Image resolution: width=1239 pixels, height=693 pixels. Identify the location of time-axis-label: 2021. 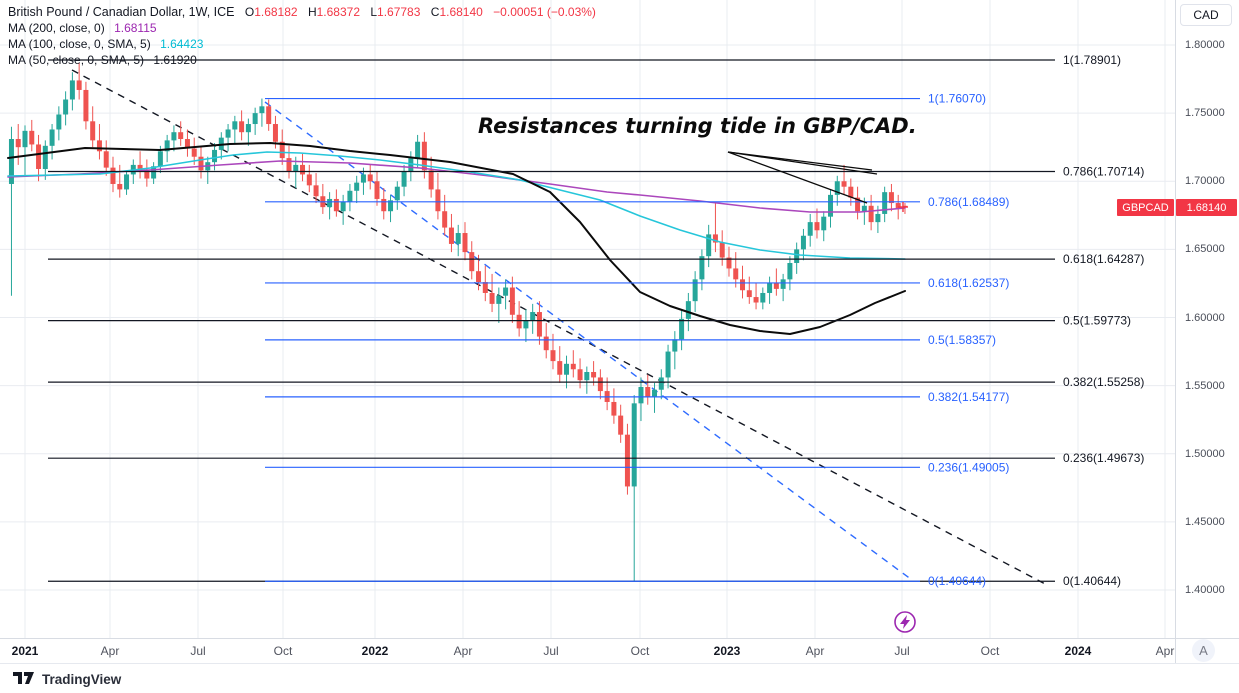
(25, 651).